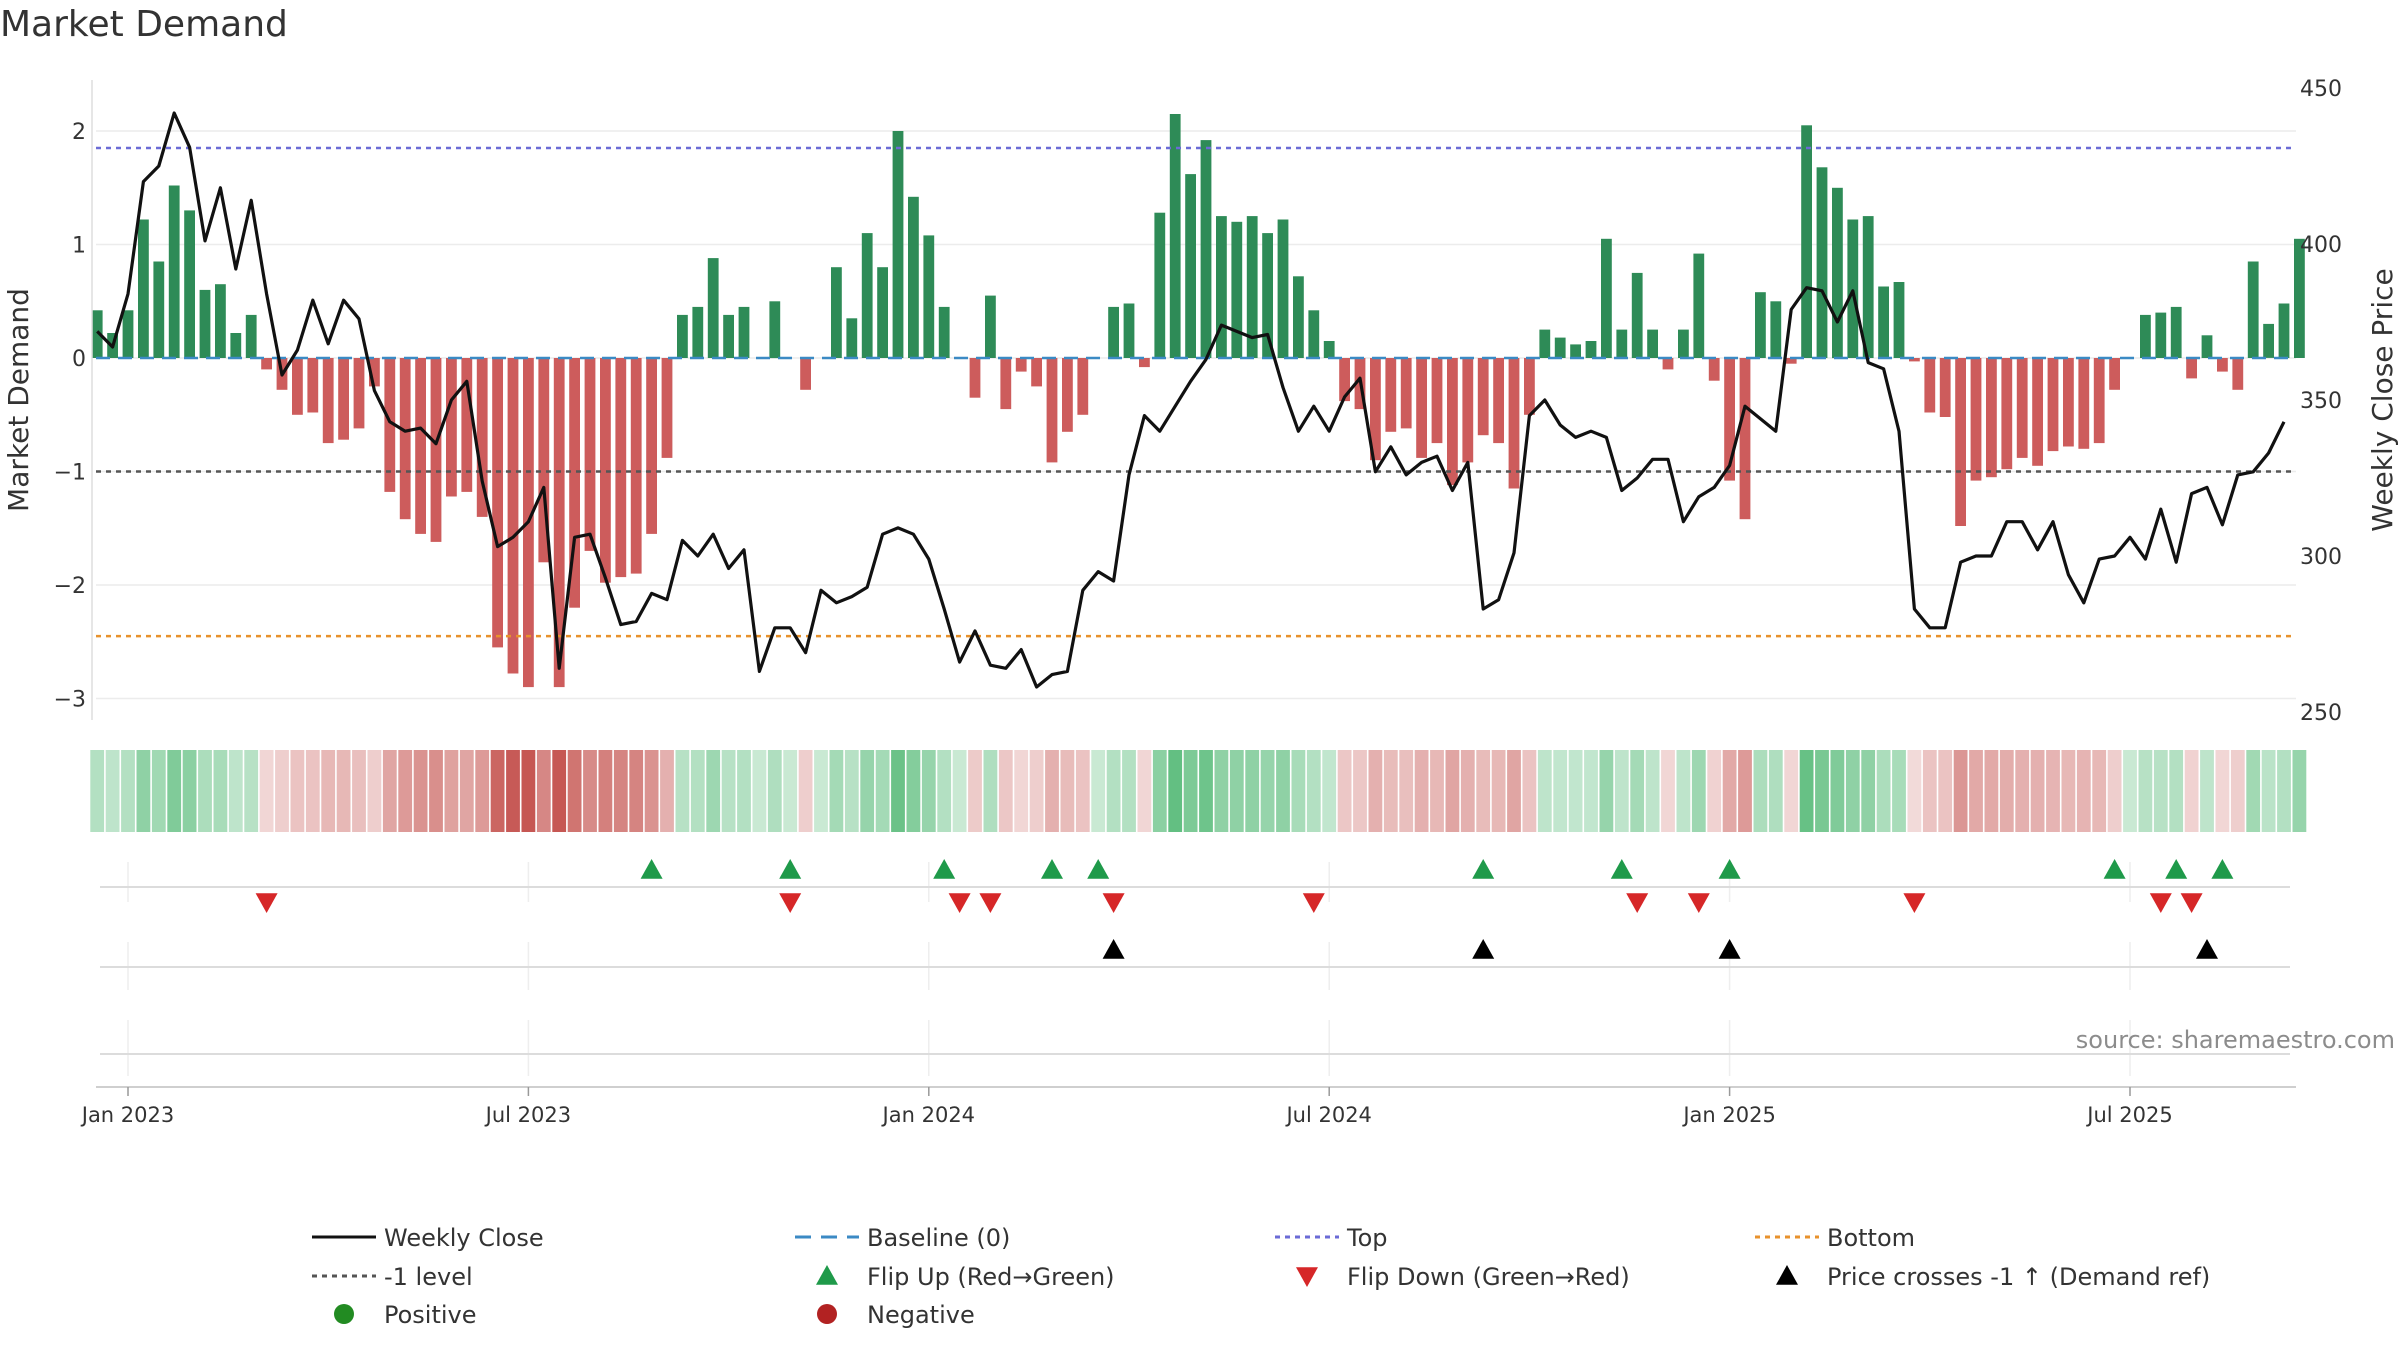 The image size is (2400, 1350). I want to click on legend-item: Bottom, so click(1835, 1238).